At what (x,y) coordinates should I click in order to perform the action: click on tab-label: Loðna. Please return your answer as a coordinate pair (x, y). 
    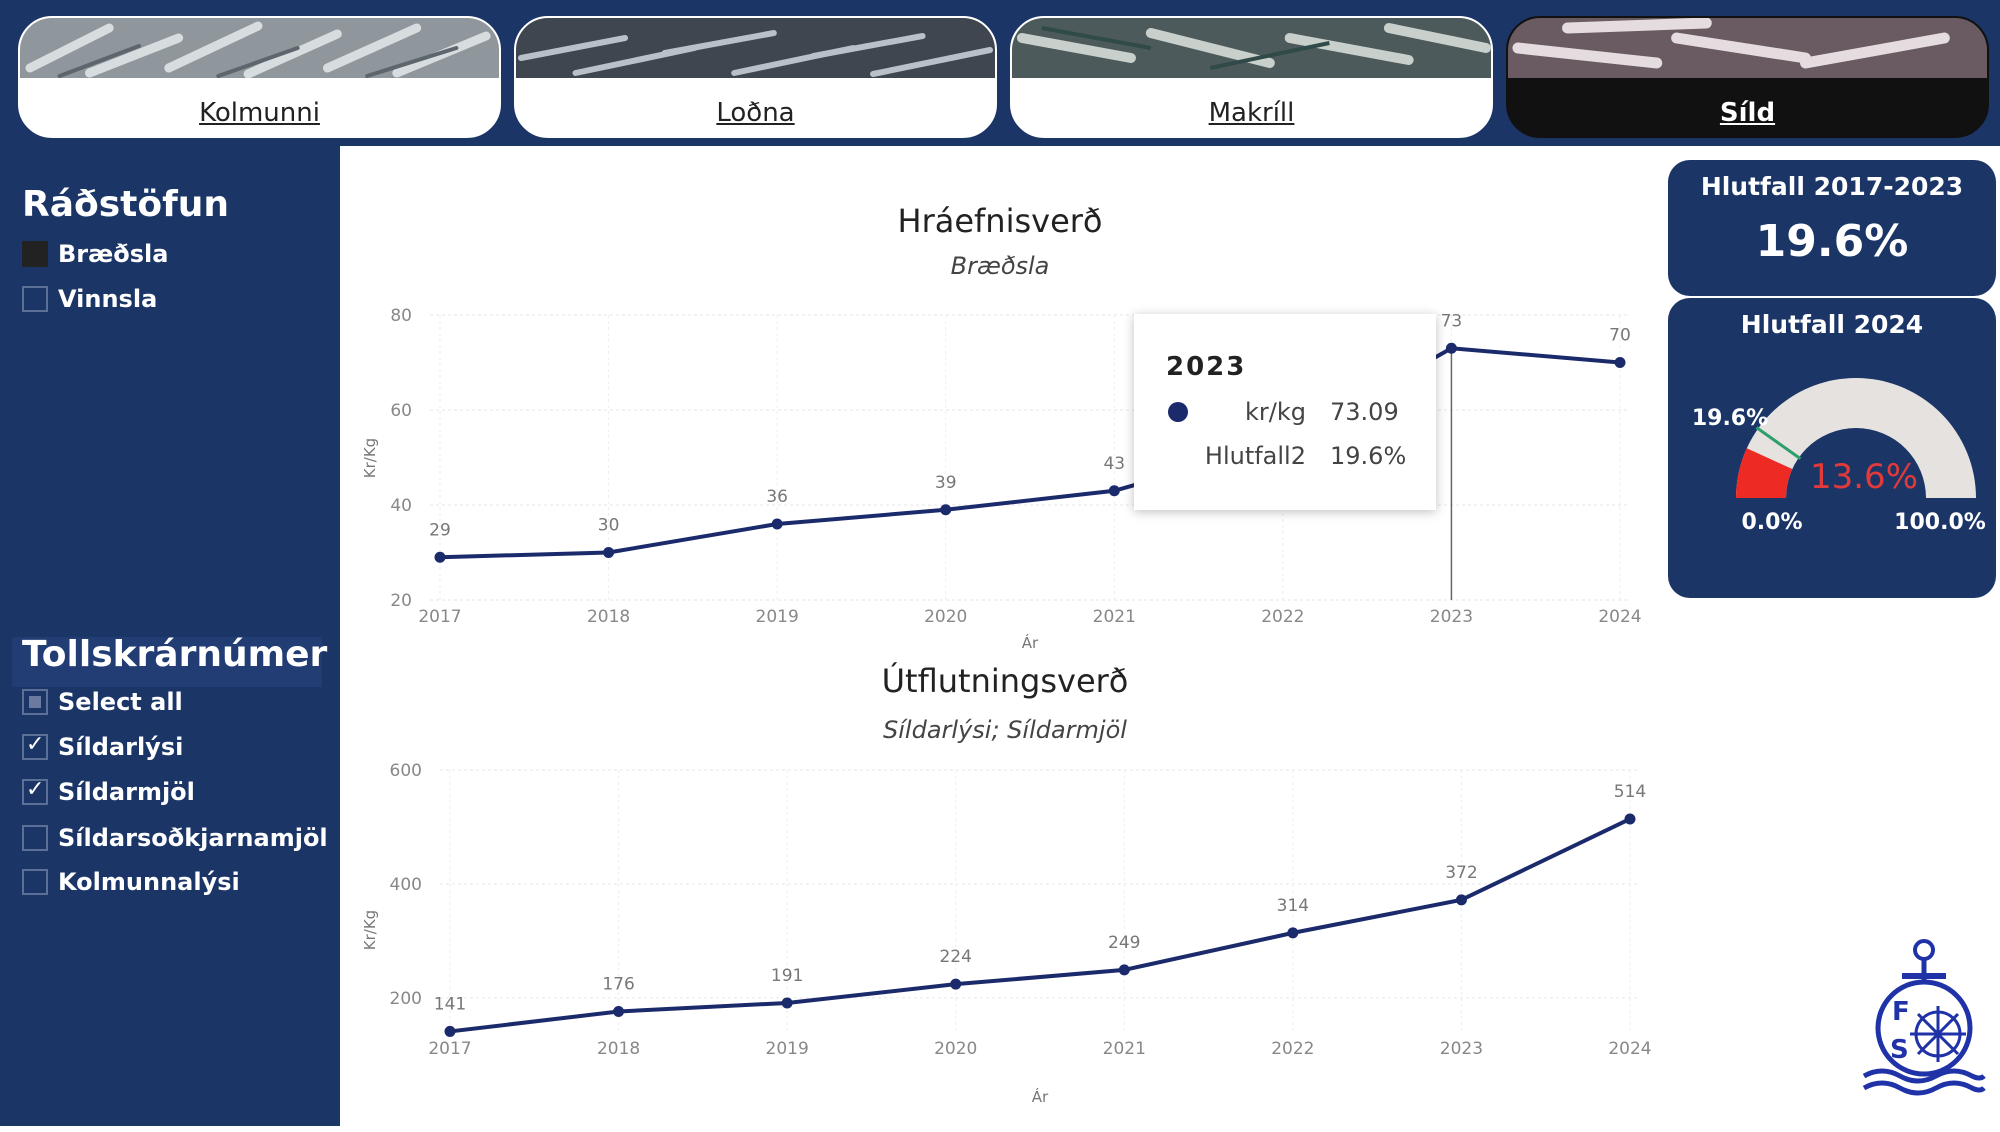
    Looking at the image, I should click on (755, 113).